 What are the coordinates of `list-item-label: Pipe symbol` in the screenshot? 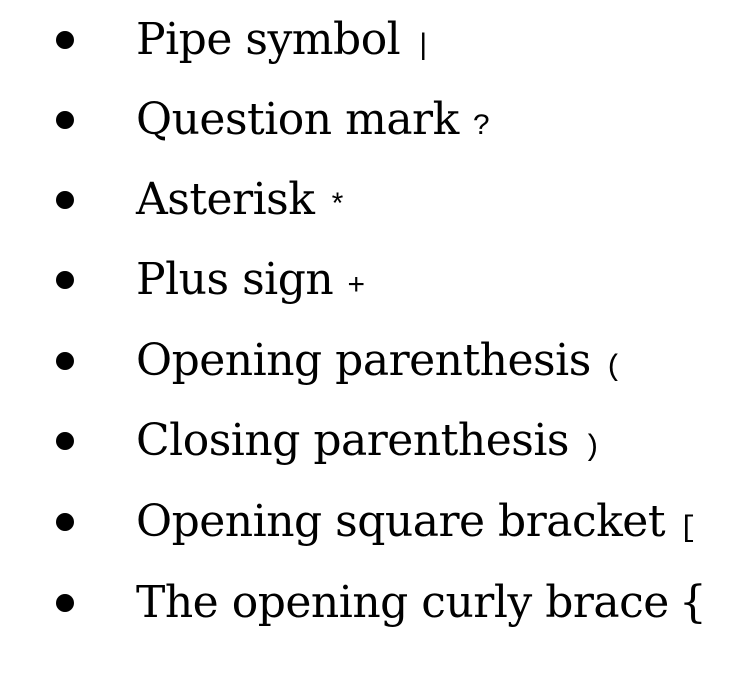 It's located at (268, 39).